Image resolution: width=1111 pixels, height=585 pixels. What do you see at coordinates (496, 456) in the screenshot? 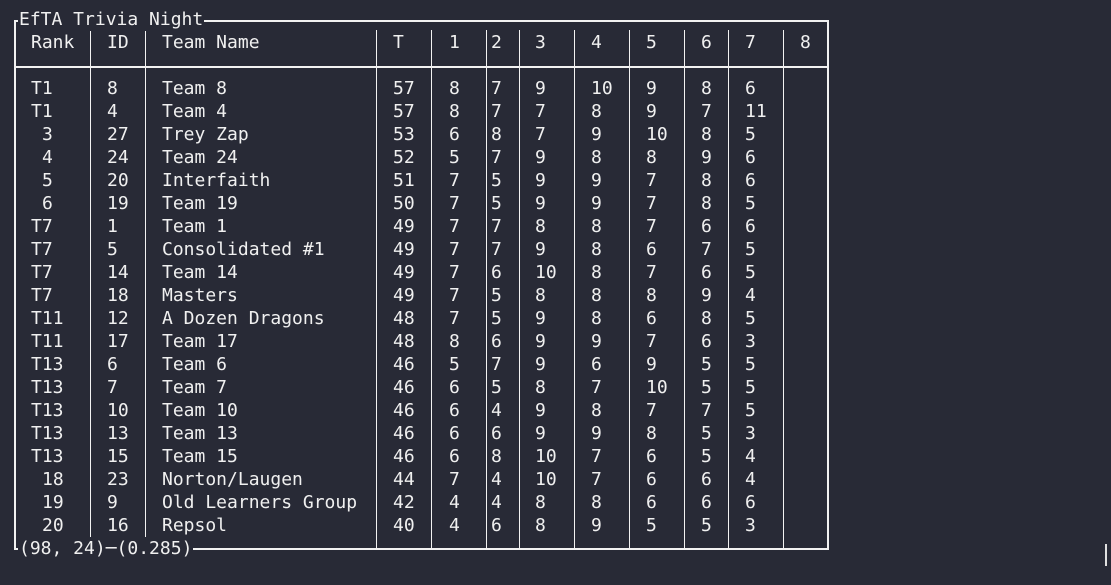
I see `cell-2: 8` at bounding box center [496, 456].